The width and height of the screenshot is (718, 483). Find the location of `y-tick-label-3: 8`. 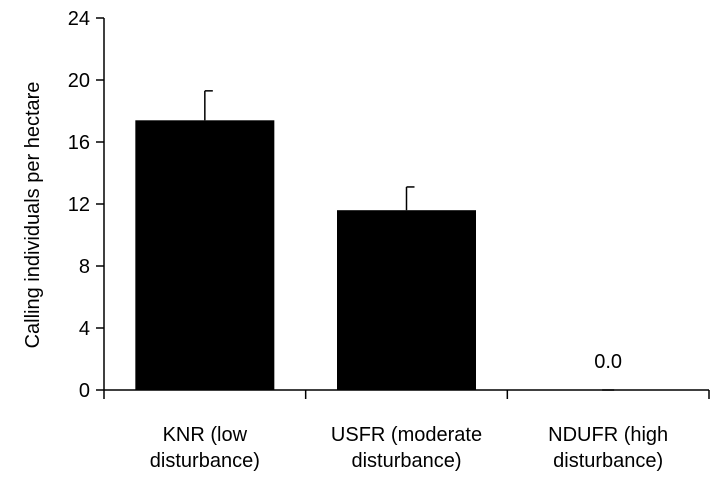

y-tick-label-3: 8 is located at coordinates (84, 267).